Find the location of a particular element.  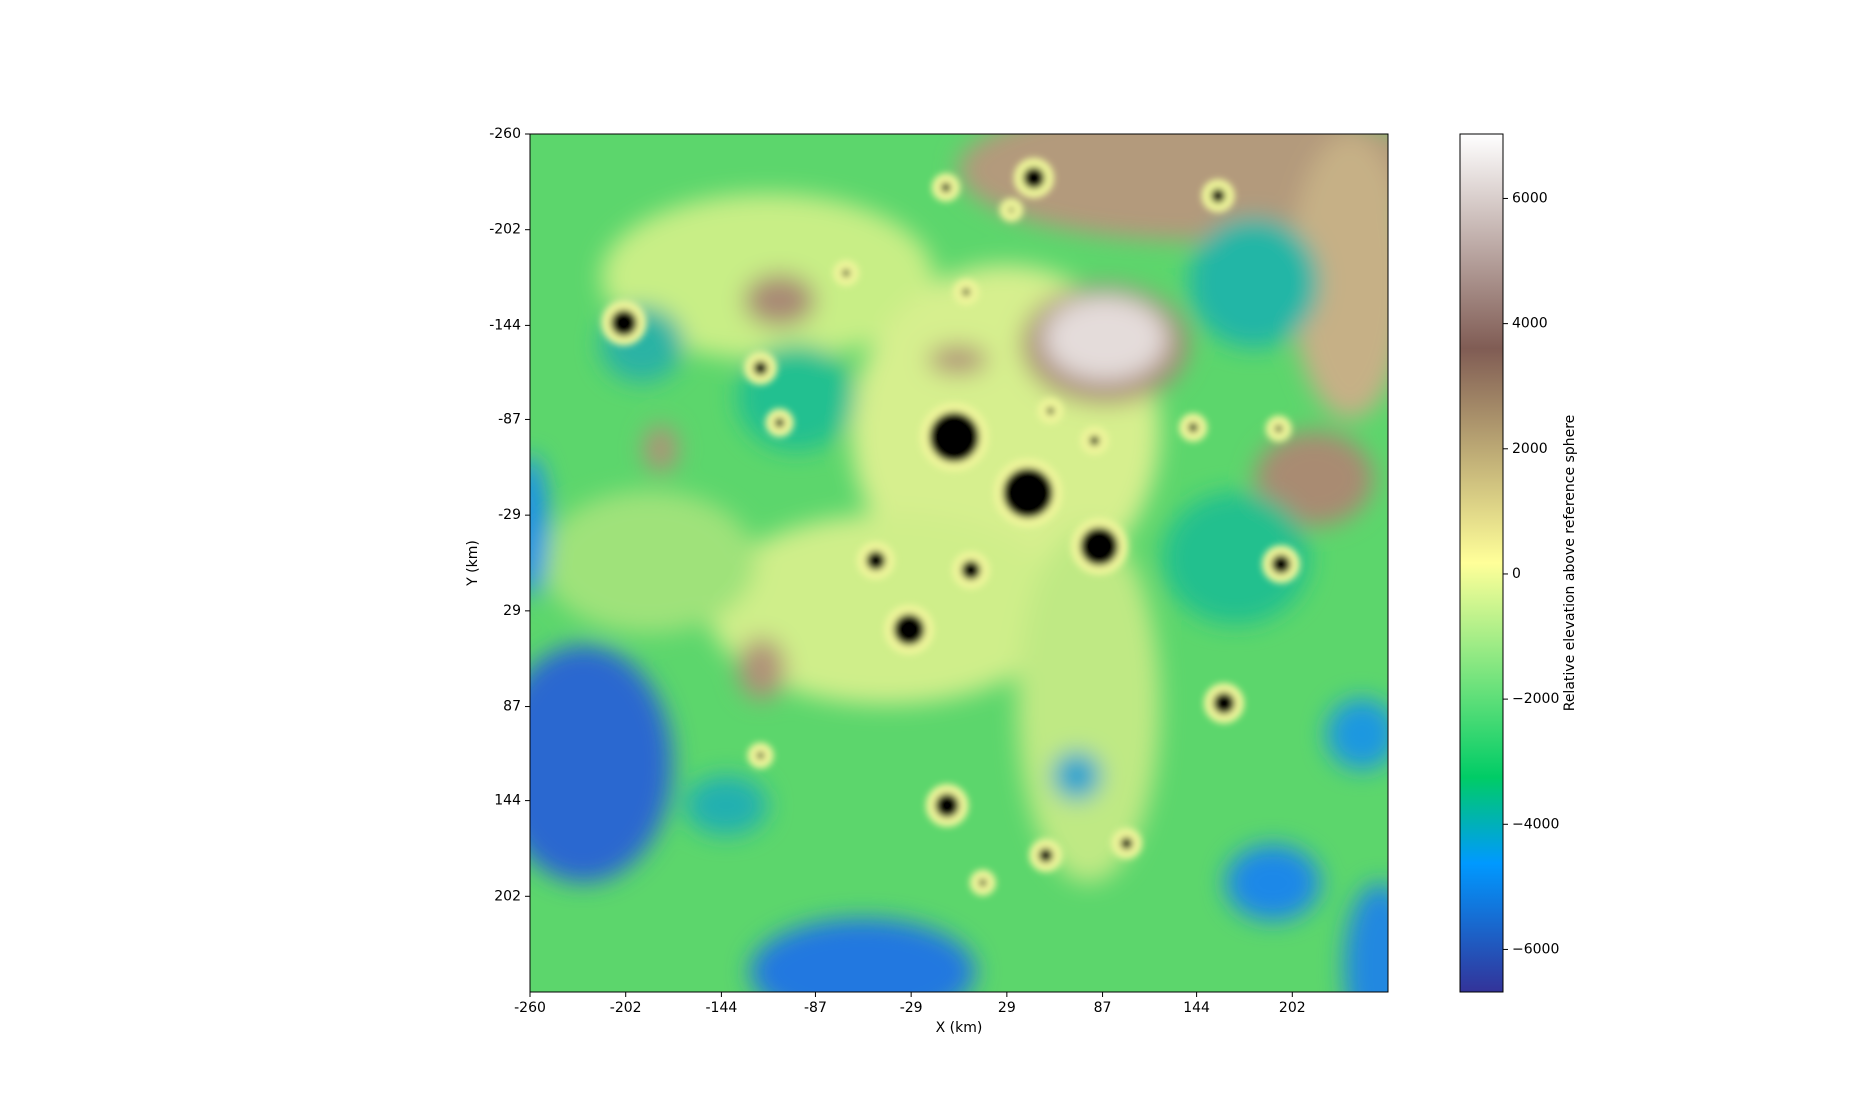

x-axis-label: X (km) is located at coordinates (959, 1028).